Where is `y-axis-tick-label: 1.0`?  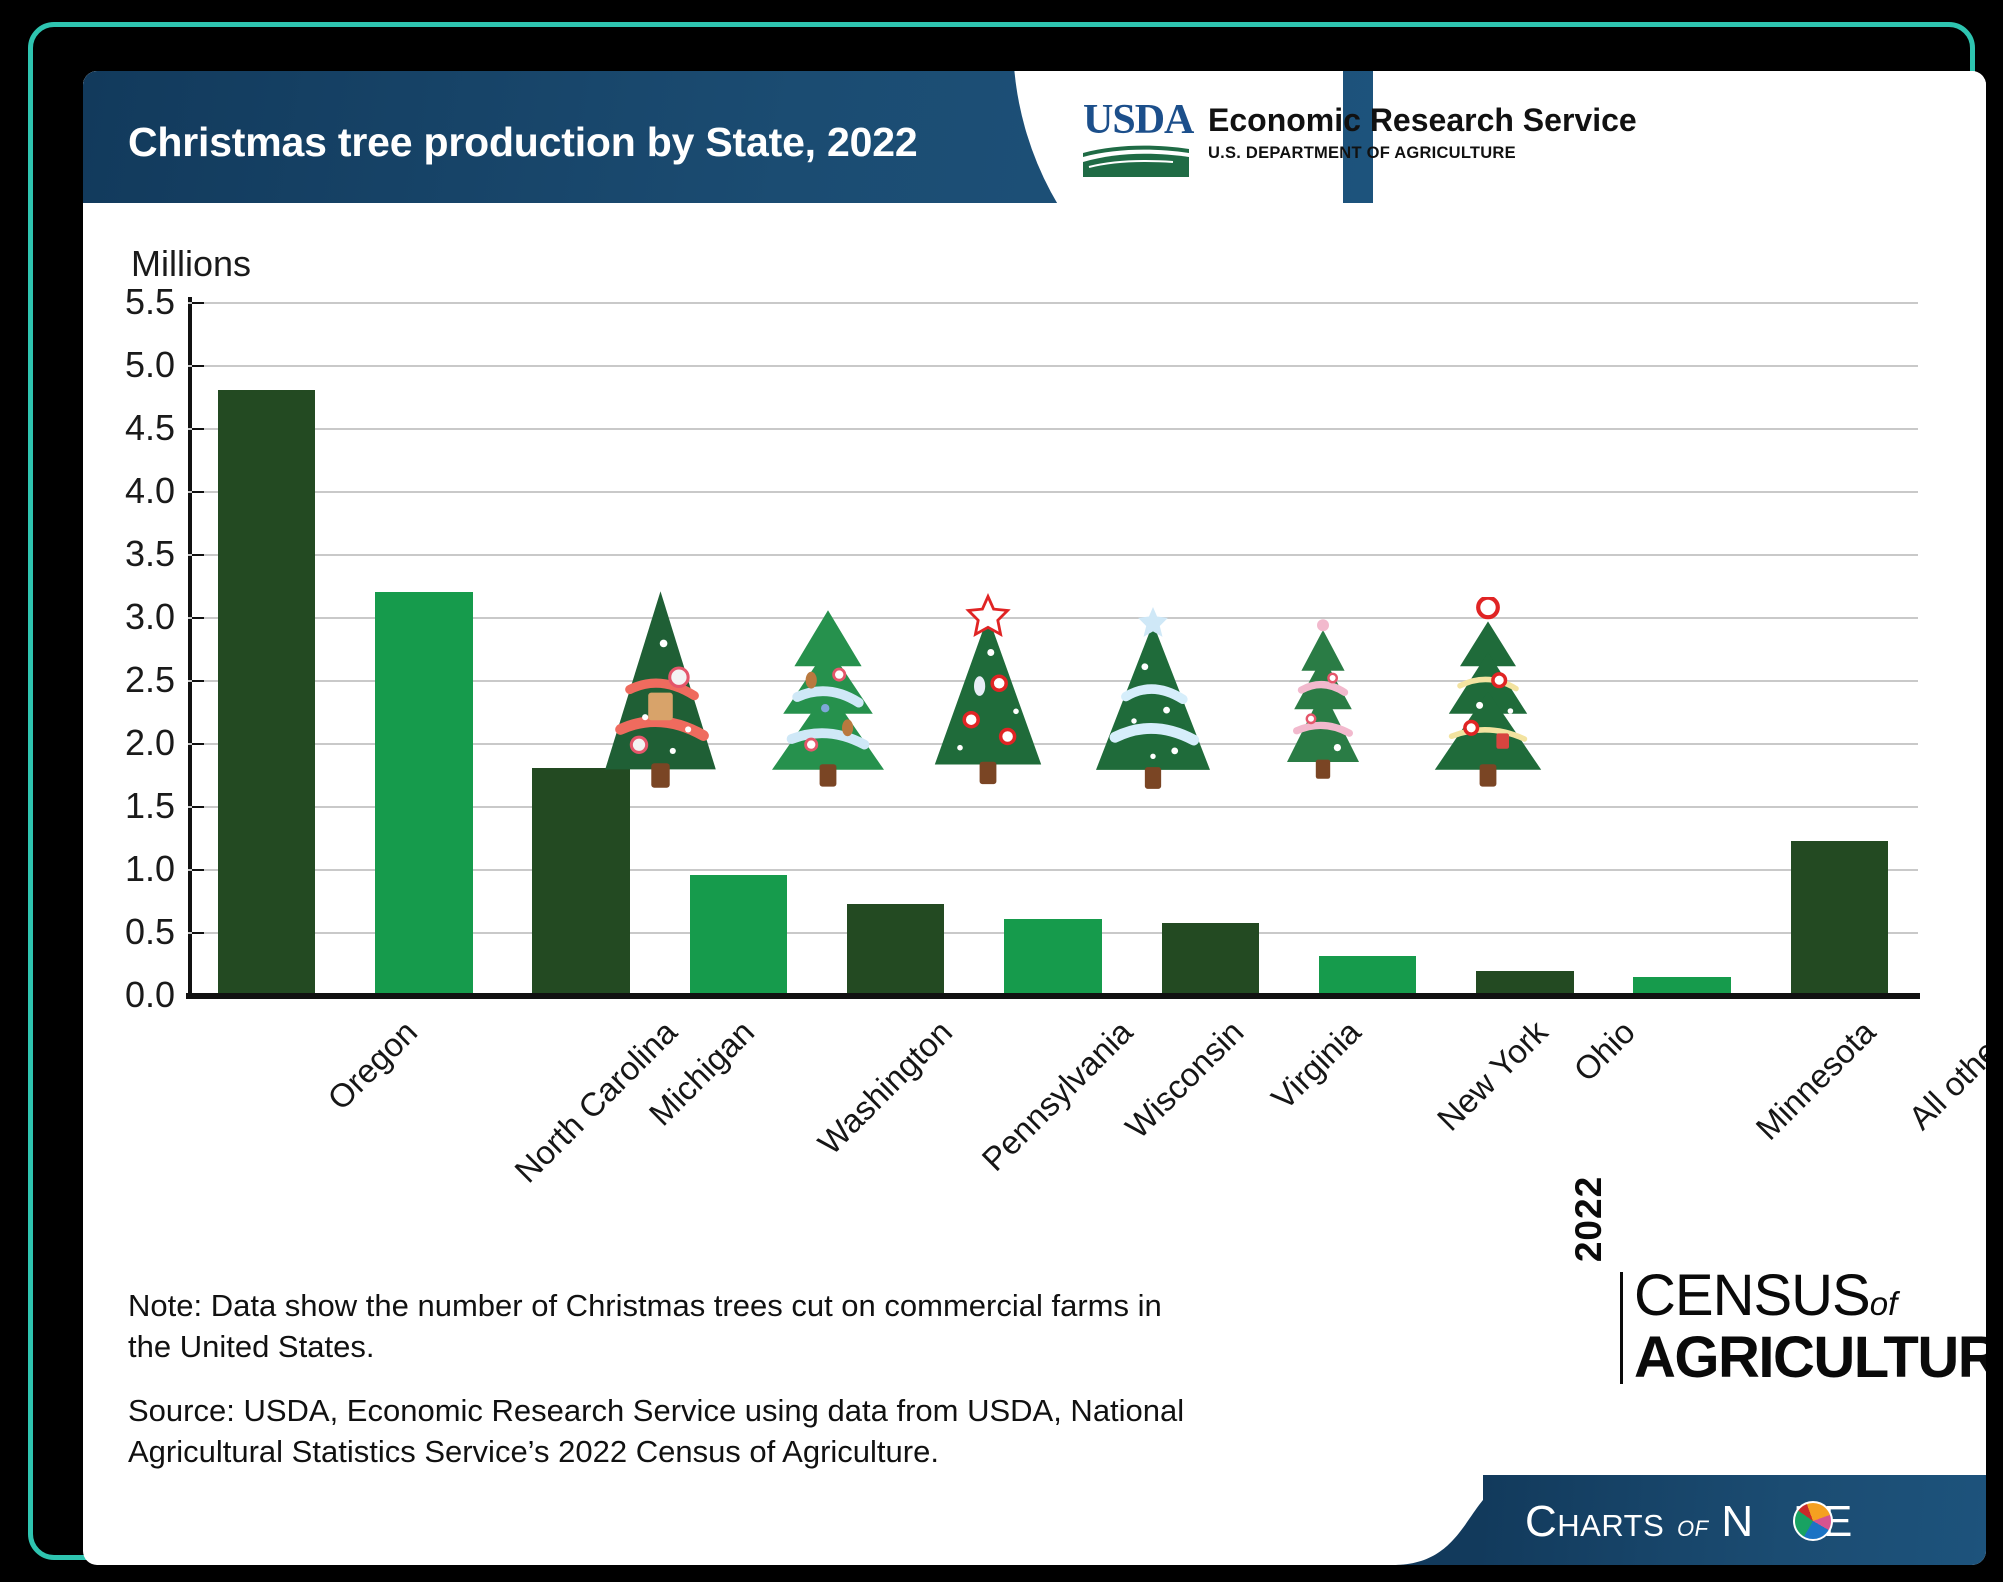
y-axis-tick-label: 1.0 is located at coordinates (149, 868).